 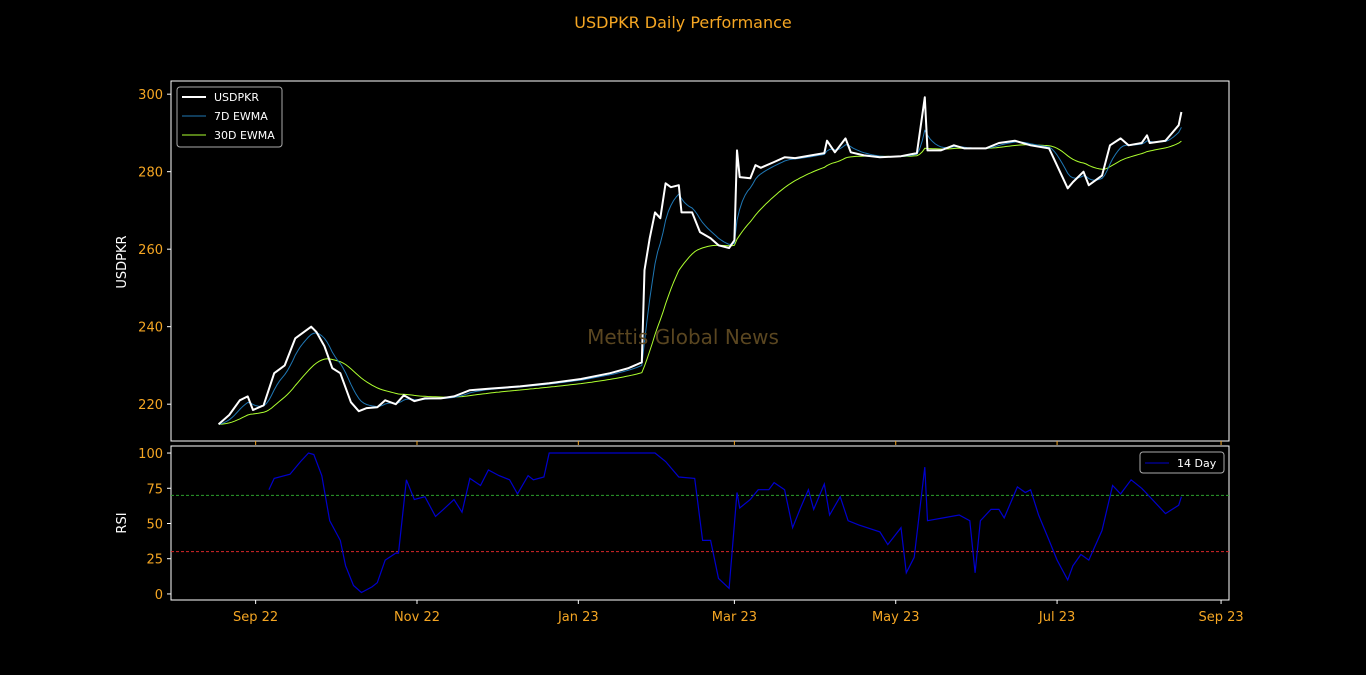 What do you see at coordinates (150, 328) in the screenshot?
I see `y-tick-label: 240` at bounding box center [150, 328].